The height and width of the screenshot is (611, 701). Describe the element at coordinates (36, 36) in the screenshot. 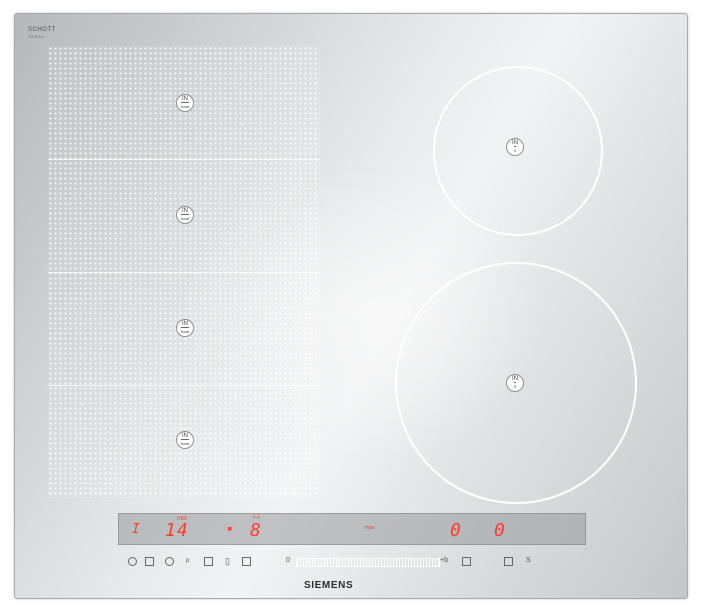

I see `ceran-text: CERAN` at that location.